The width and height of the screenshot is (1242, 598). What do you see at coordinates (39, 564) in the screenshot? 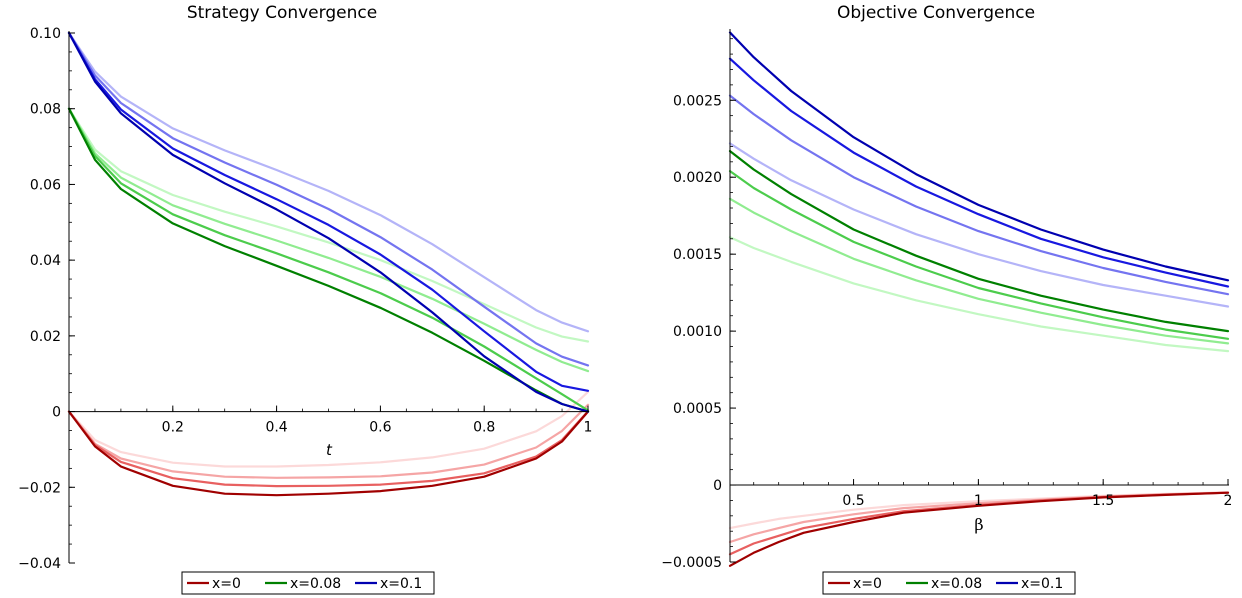
I see `y-tick-label: −0.04` at bounding box center [39, 564].